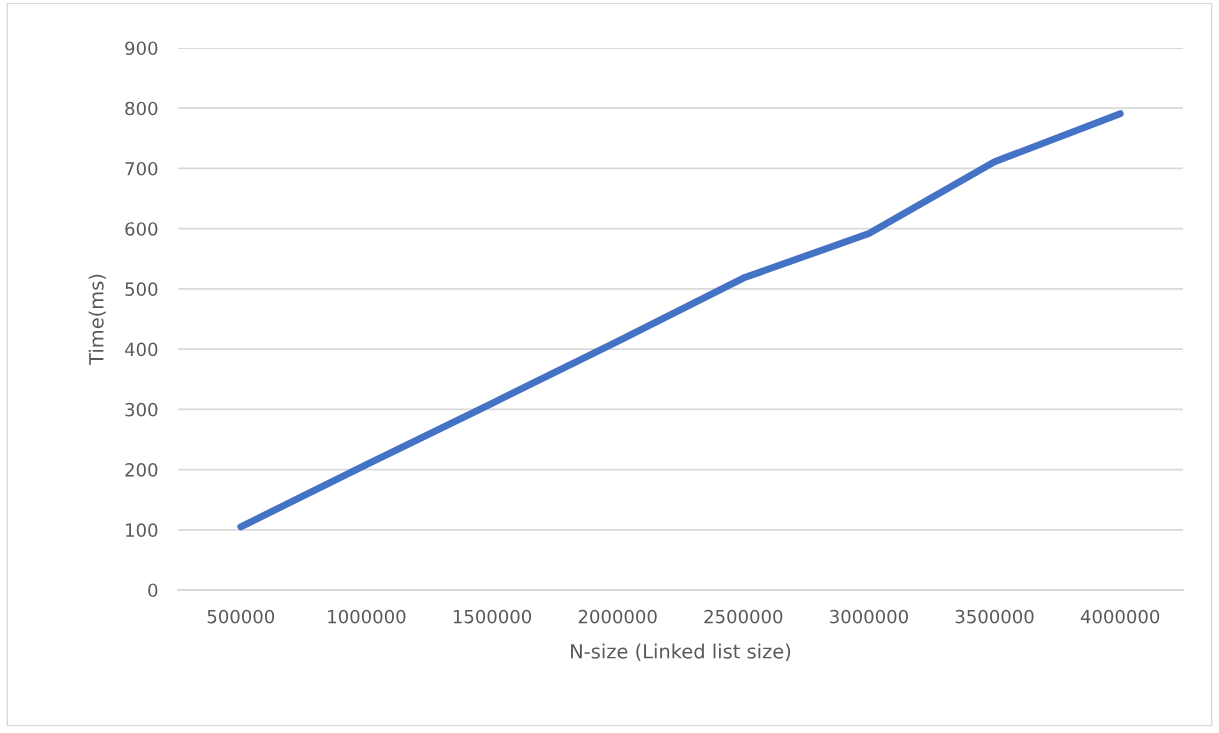 The height and width of the screenshot is (733, 1219). Describe the element at coordinates (869, 616) in the screenshot. I see `x-tick-label: 3000000` at that location.